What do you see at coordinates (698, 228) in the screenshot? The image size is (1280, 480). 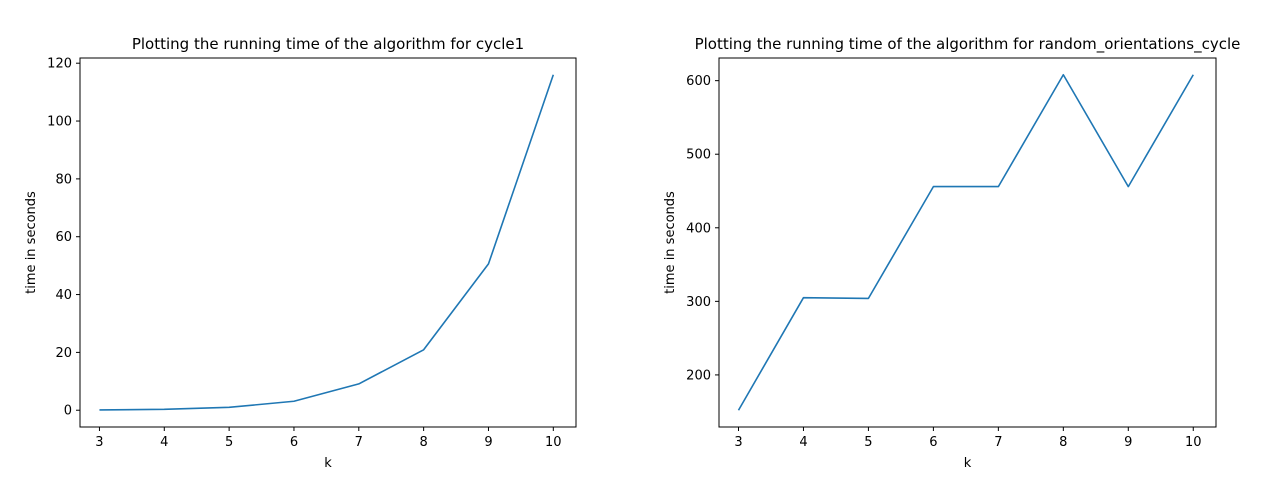 I see `y-tick-label: 400` at bounding box center [698, 228].